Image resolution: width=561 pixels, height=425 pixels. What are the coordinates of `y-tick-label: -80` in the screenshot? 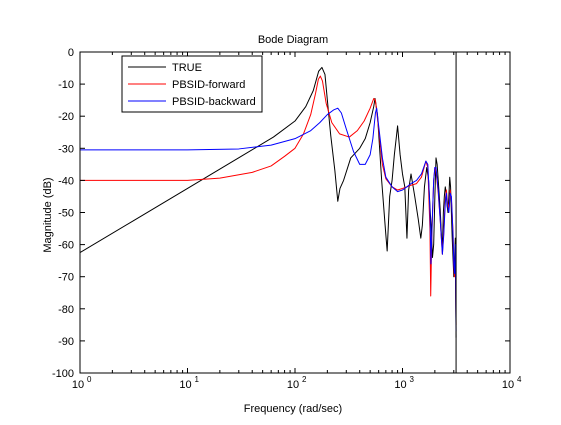 It's located at (66, 310).